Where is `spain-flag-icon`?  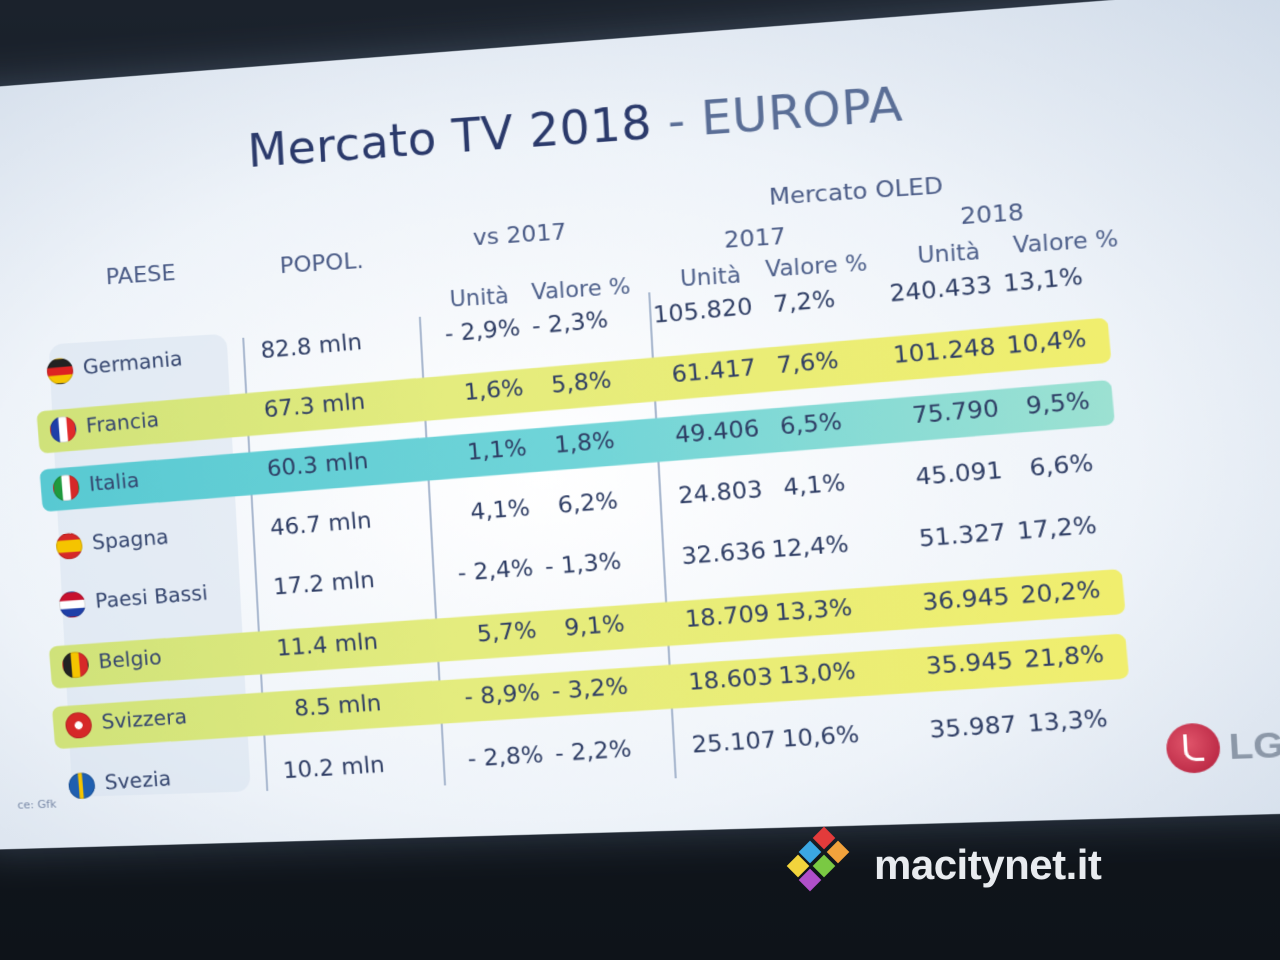 spain-flag-icon is located at coordinates (69, 546).